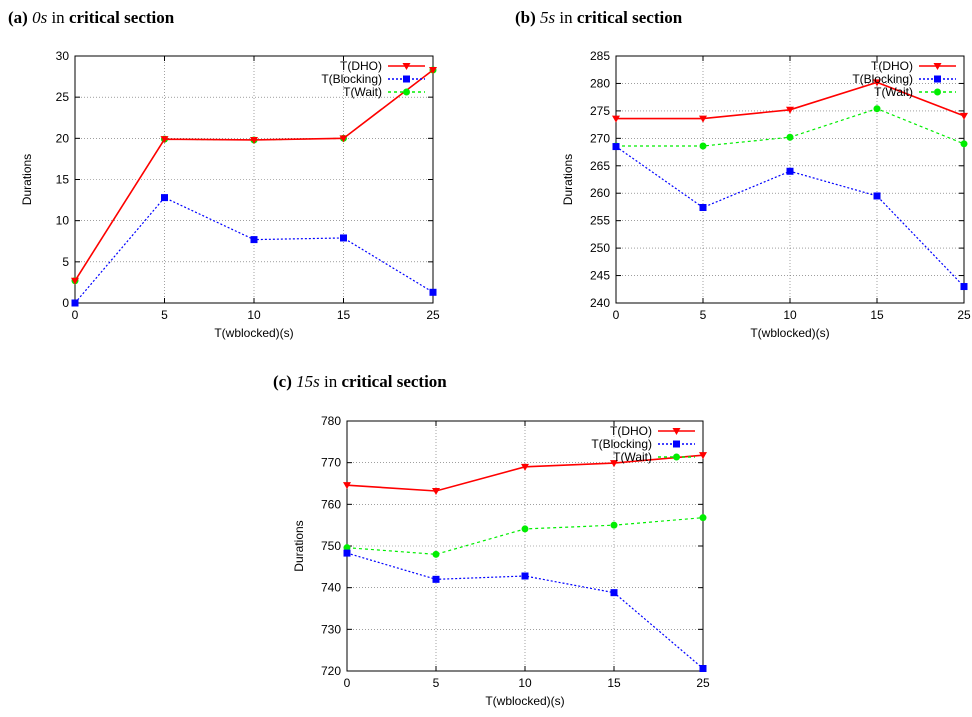 The image size is (972, 717). Describe the element at coordinates (600, 221) in the screenshot. I see `y-tick-label: 255` at that location.